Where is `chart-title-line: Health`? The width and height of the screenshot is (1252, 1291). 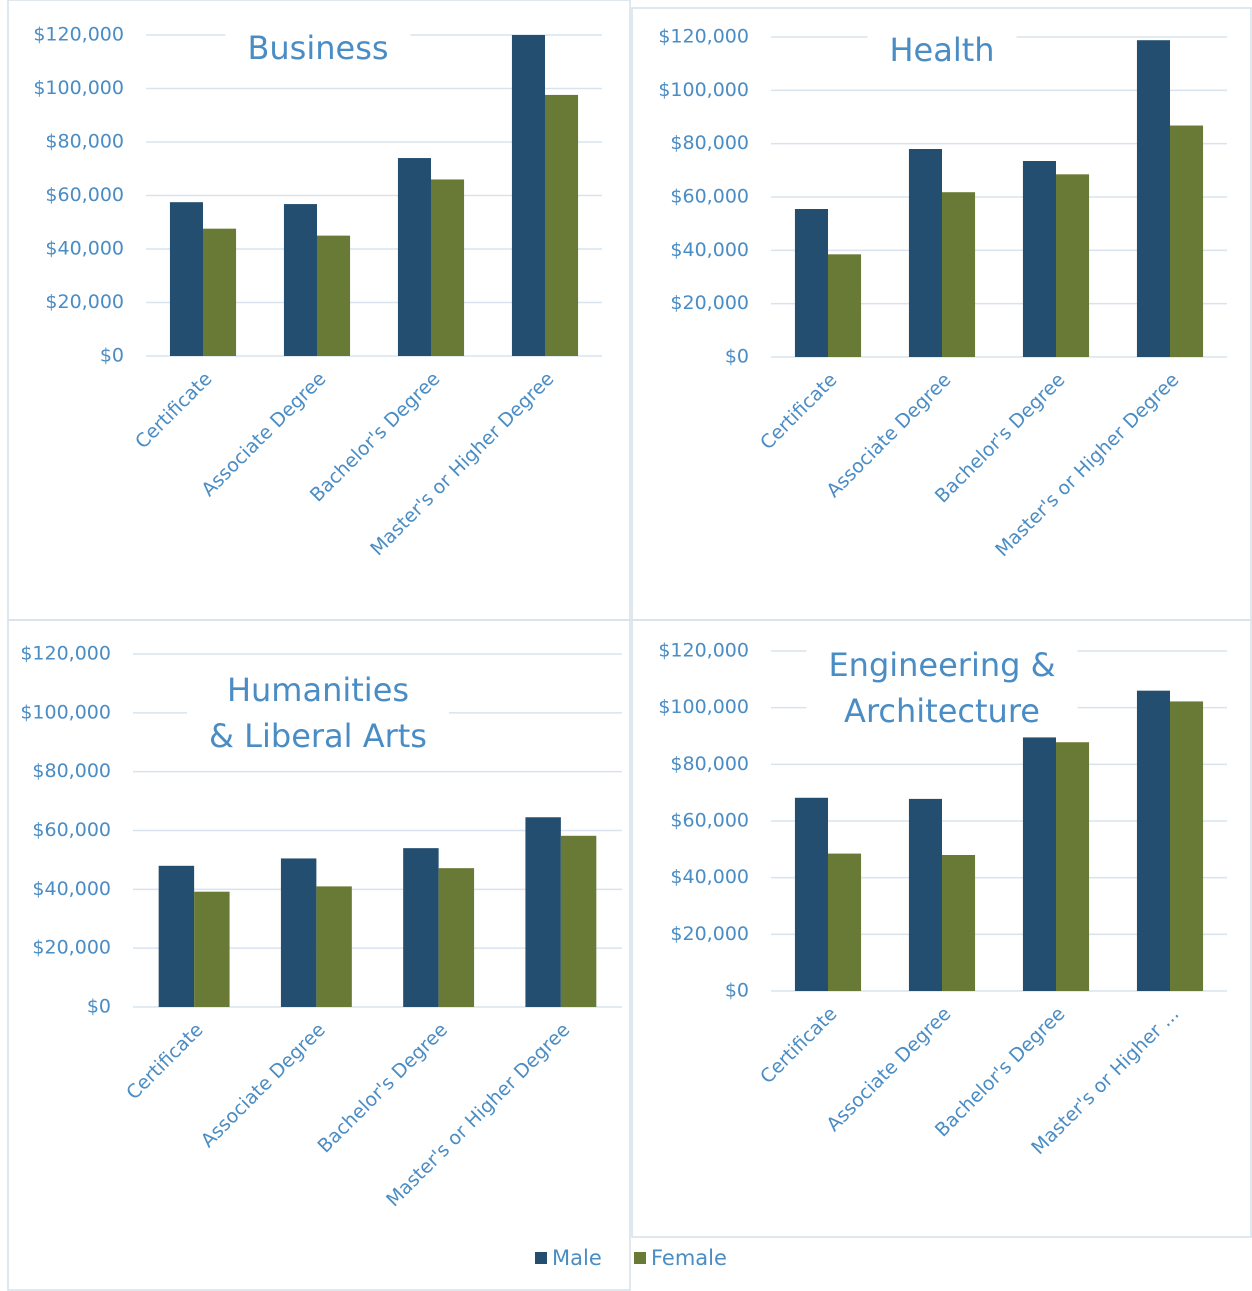 chart-title-line: Health is located at coordinates (941, 50).